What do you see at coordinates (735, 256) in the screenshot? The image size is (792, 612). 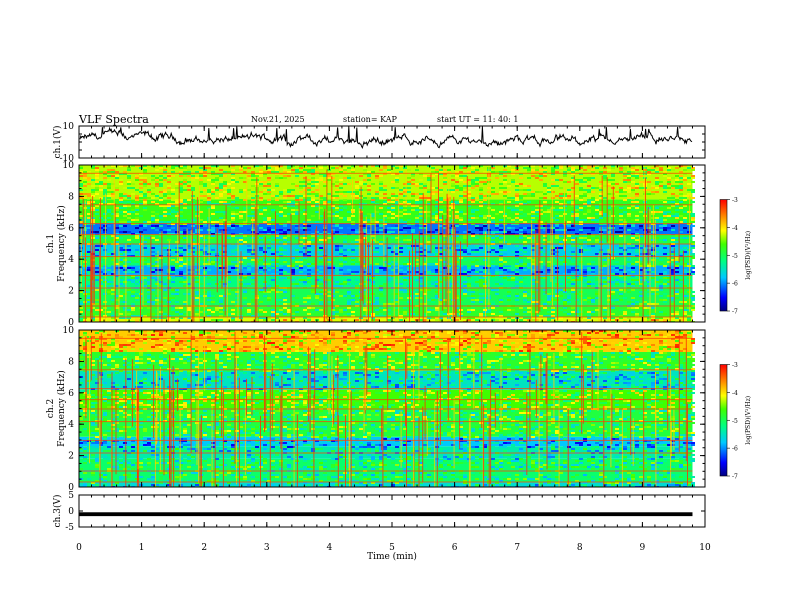 I see `spec1-cb-label-2: -5` at bounding box center [735, 256].